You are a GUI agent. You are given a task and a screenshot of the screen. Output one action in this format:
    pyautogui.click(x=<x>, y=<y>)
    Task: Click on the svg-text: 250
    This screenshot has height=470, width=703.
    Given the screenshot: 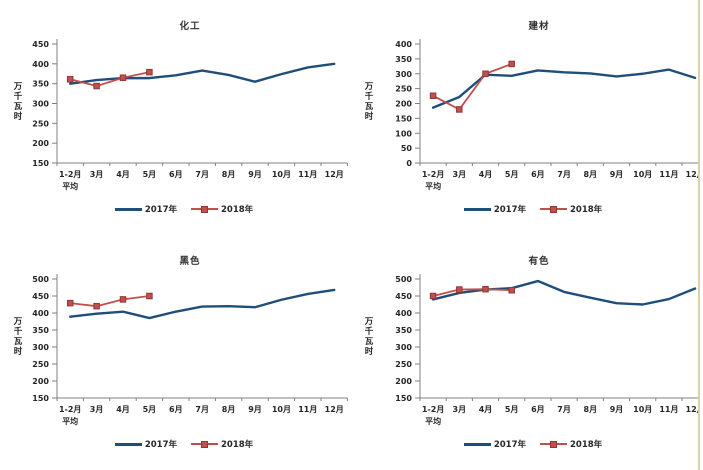 What is the action you would take?
    pyautogui.click(x=40, y=364)
    